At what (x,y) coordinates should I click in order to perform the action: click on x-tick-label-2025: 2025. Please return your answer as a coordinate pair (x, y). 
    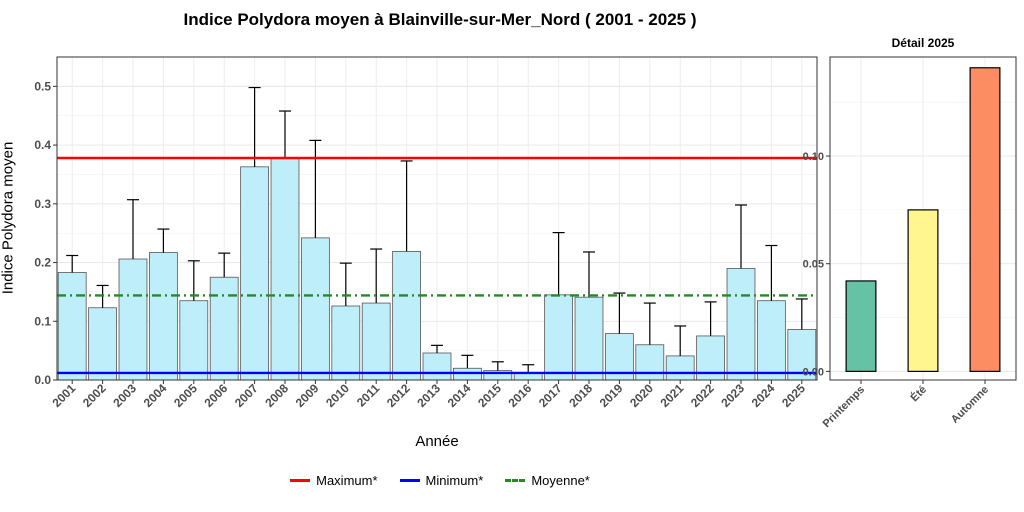
    Looking at the image, I should click on (793, 395).